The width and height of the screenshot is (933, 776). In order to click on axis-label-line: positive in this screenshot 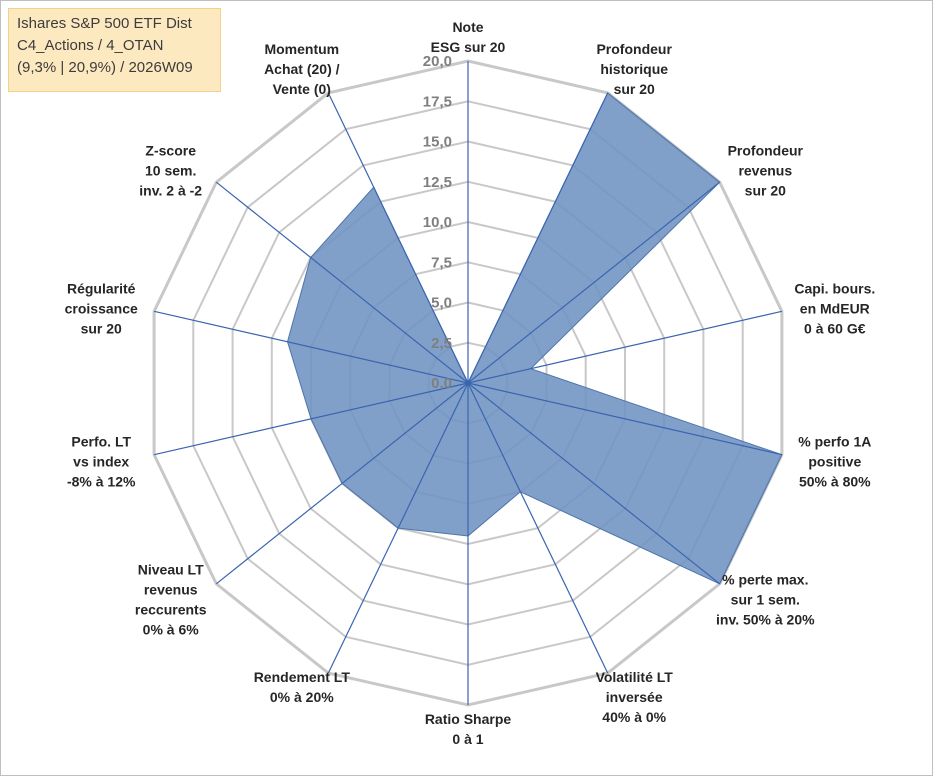, I will do `click(834, 462)`.